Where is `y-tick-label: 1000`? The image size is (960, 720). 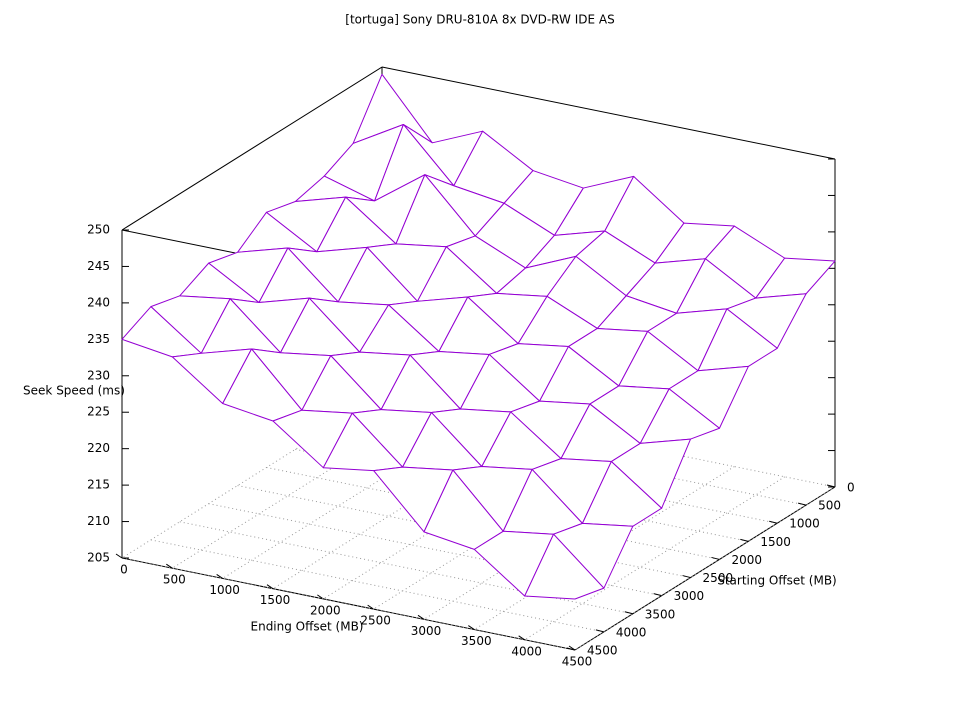 y-tick-label: 1000 is located at coordinates (804, 524).